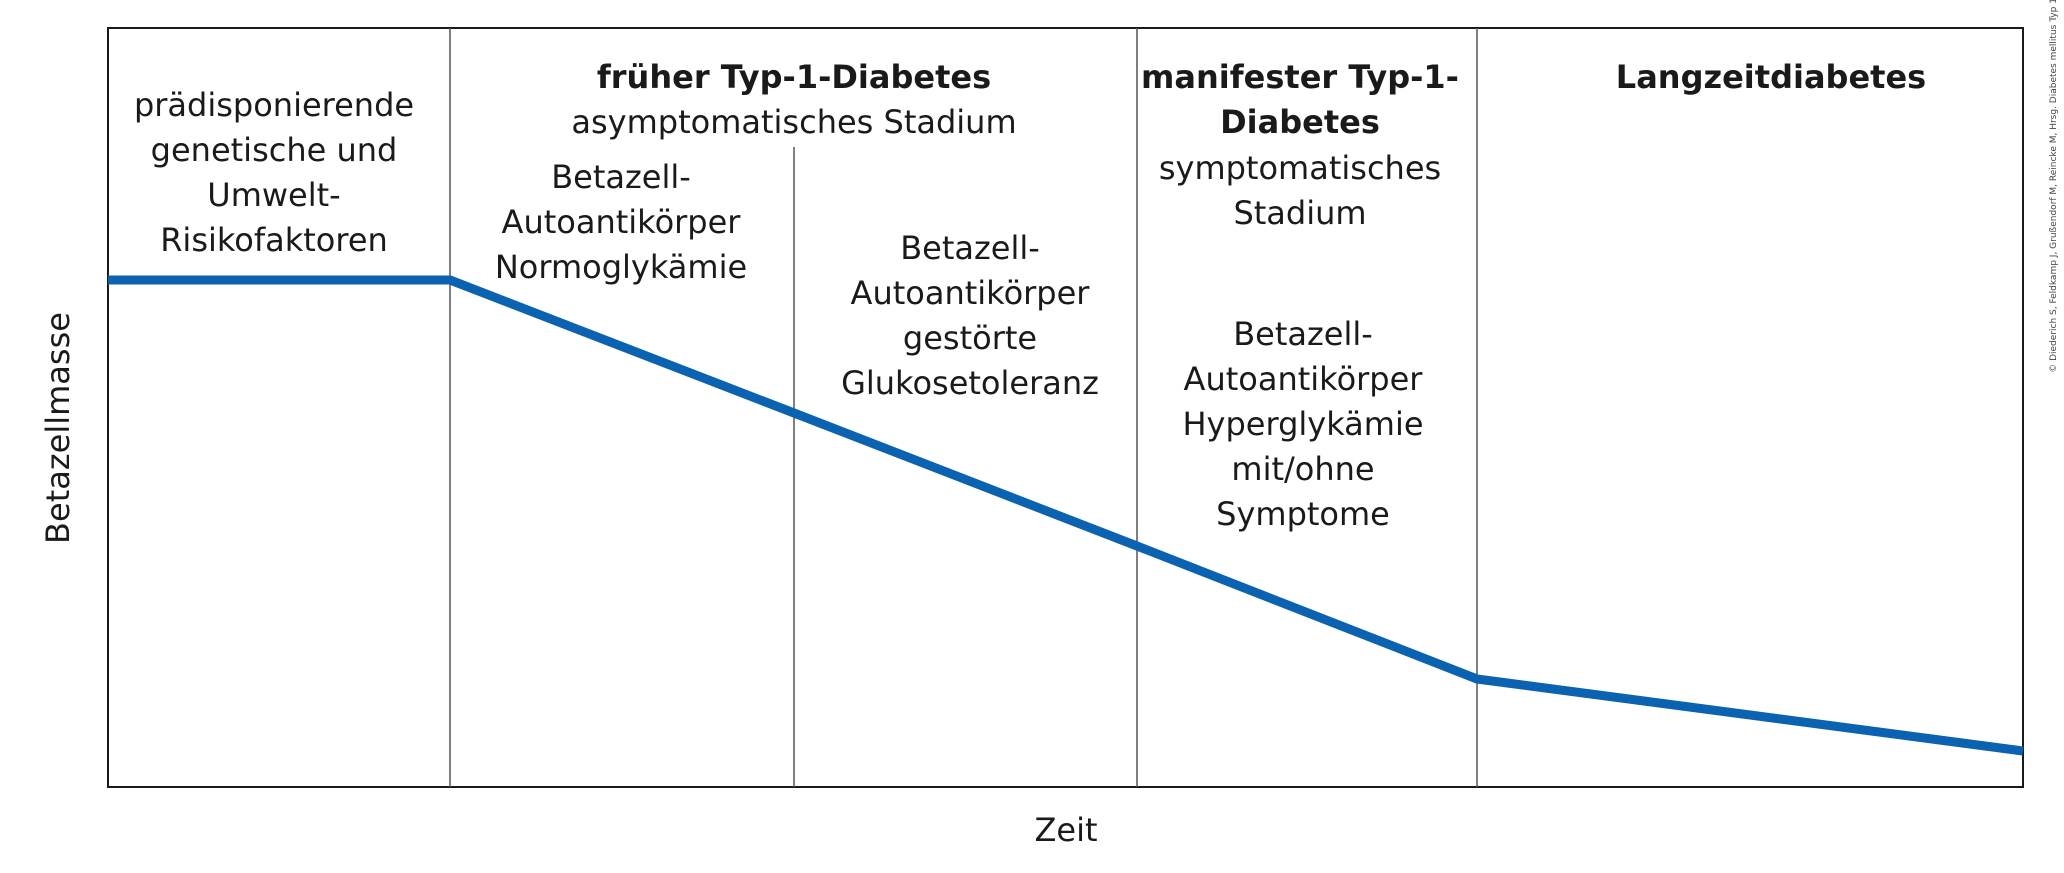 Image resolution: width=2064 pixels, height=873 pixels. What do you see at coordinates (970, 383) in the screenshot?
I see `stage-description: Glukosetoleranz` at bounding box center [970, 383].